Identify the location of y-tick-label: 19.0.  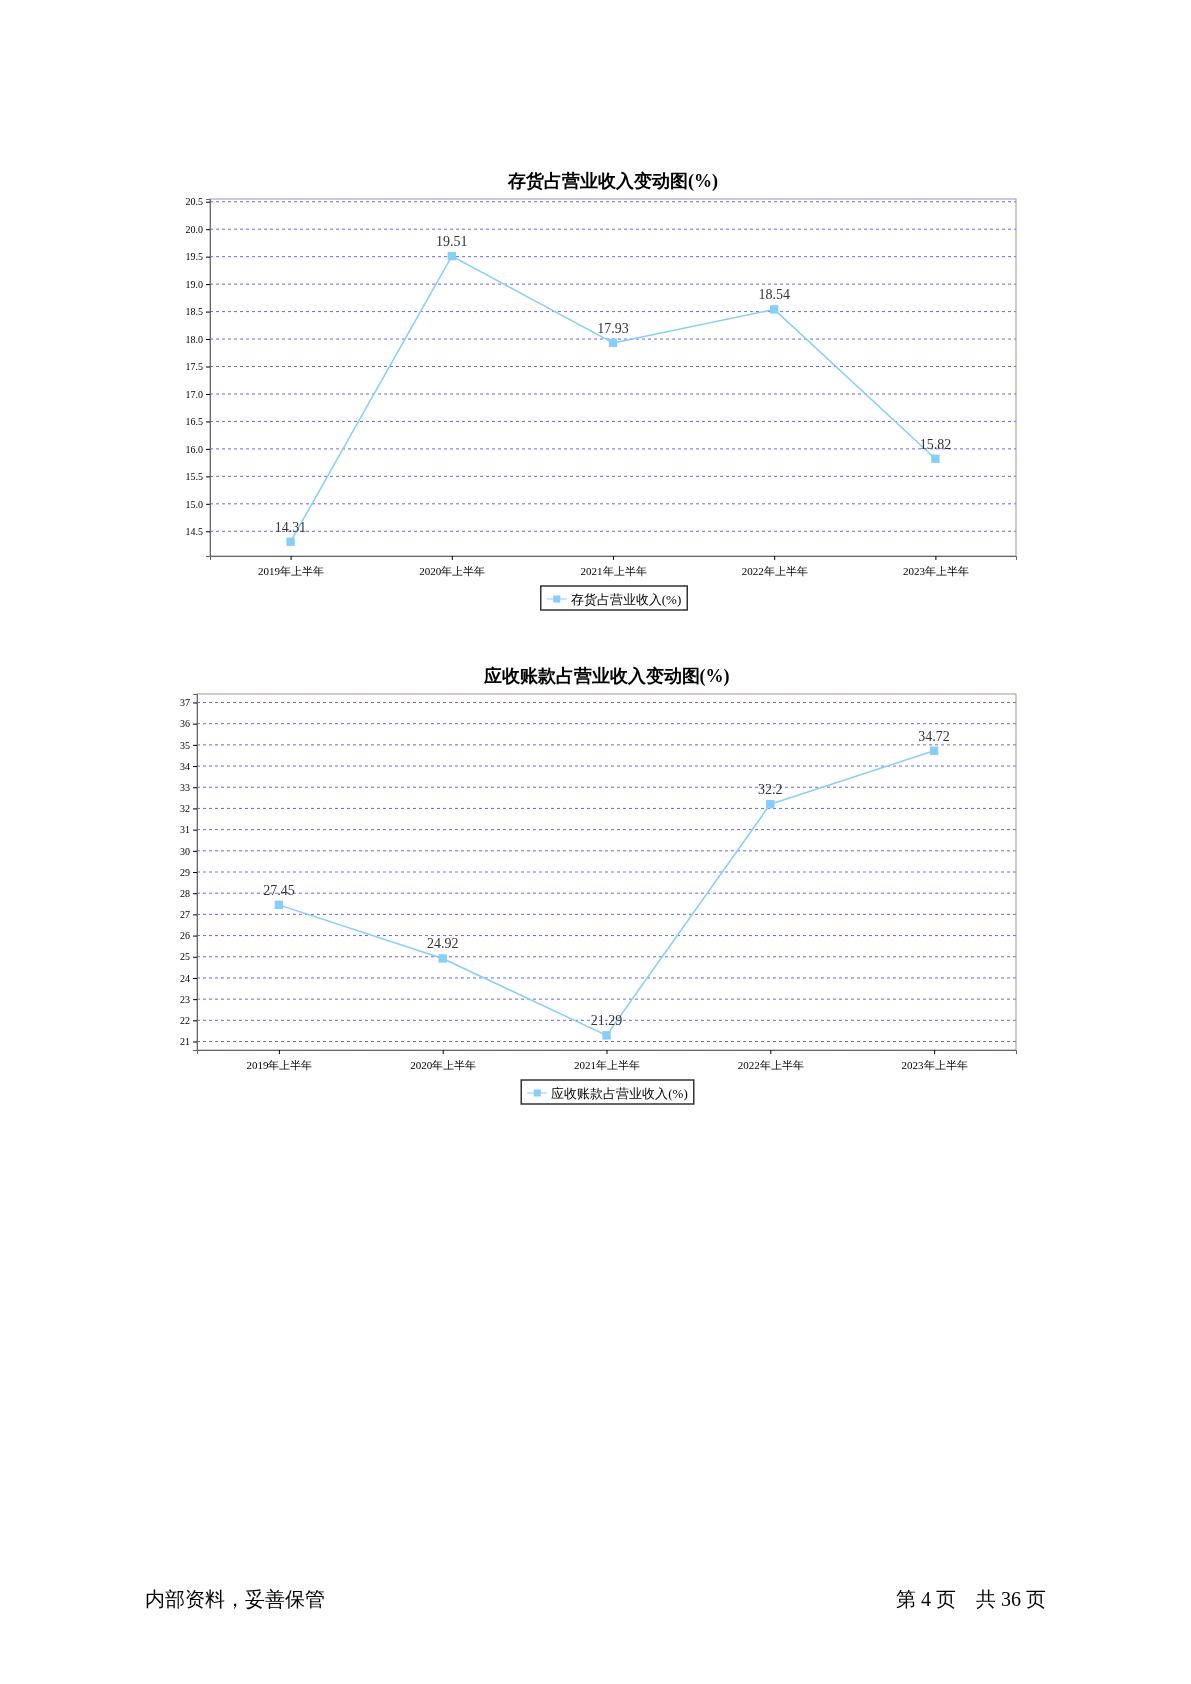
(194, 284).